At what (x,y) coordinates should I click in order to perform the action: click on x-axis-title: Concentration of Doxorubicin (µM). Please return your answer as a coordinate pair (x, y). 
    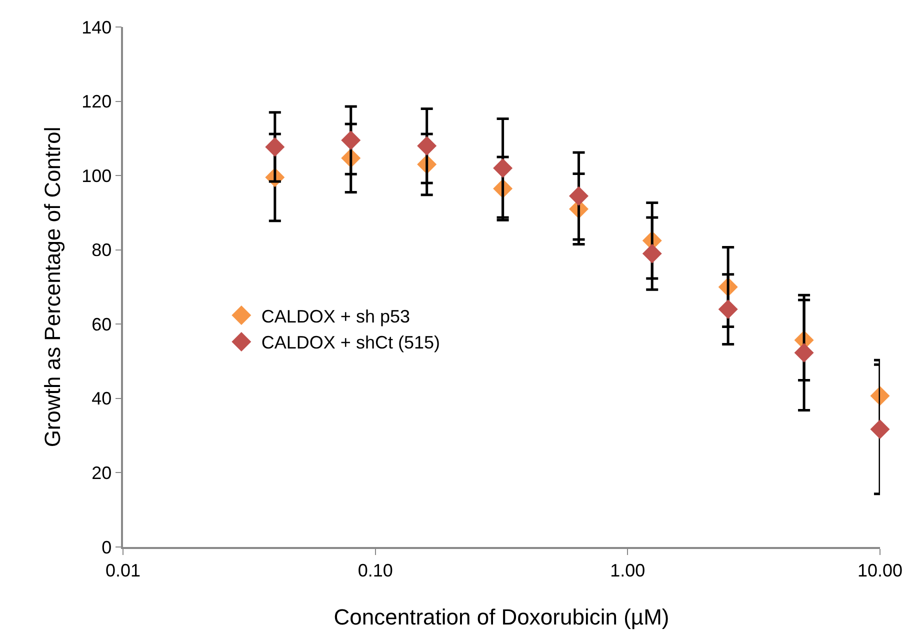
    Looking at the image, I should click on (502, 617).